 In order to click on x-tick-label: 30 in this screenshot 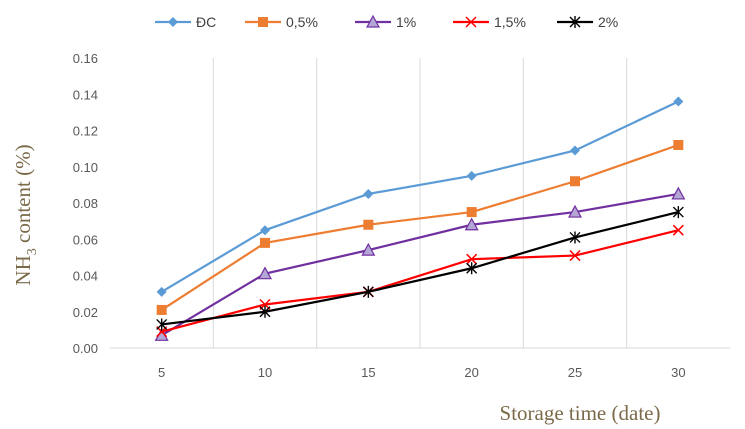, I will do `click(678, 372)`.